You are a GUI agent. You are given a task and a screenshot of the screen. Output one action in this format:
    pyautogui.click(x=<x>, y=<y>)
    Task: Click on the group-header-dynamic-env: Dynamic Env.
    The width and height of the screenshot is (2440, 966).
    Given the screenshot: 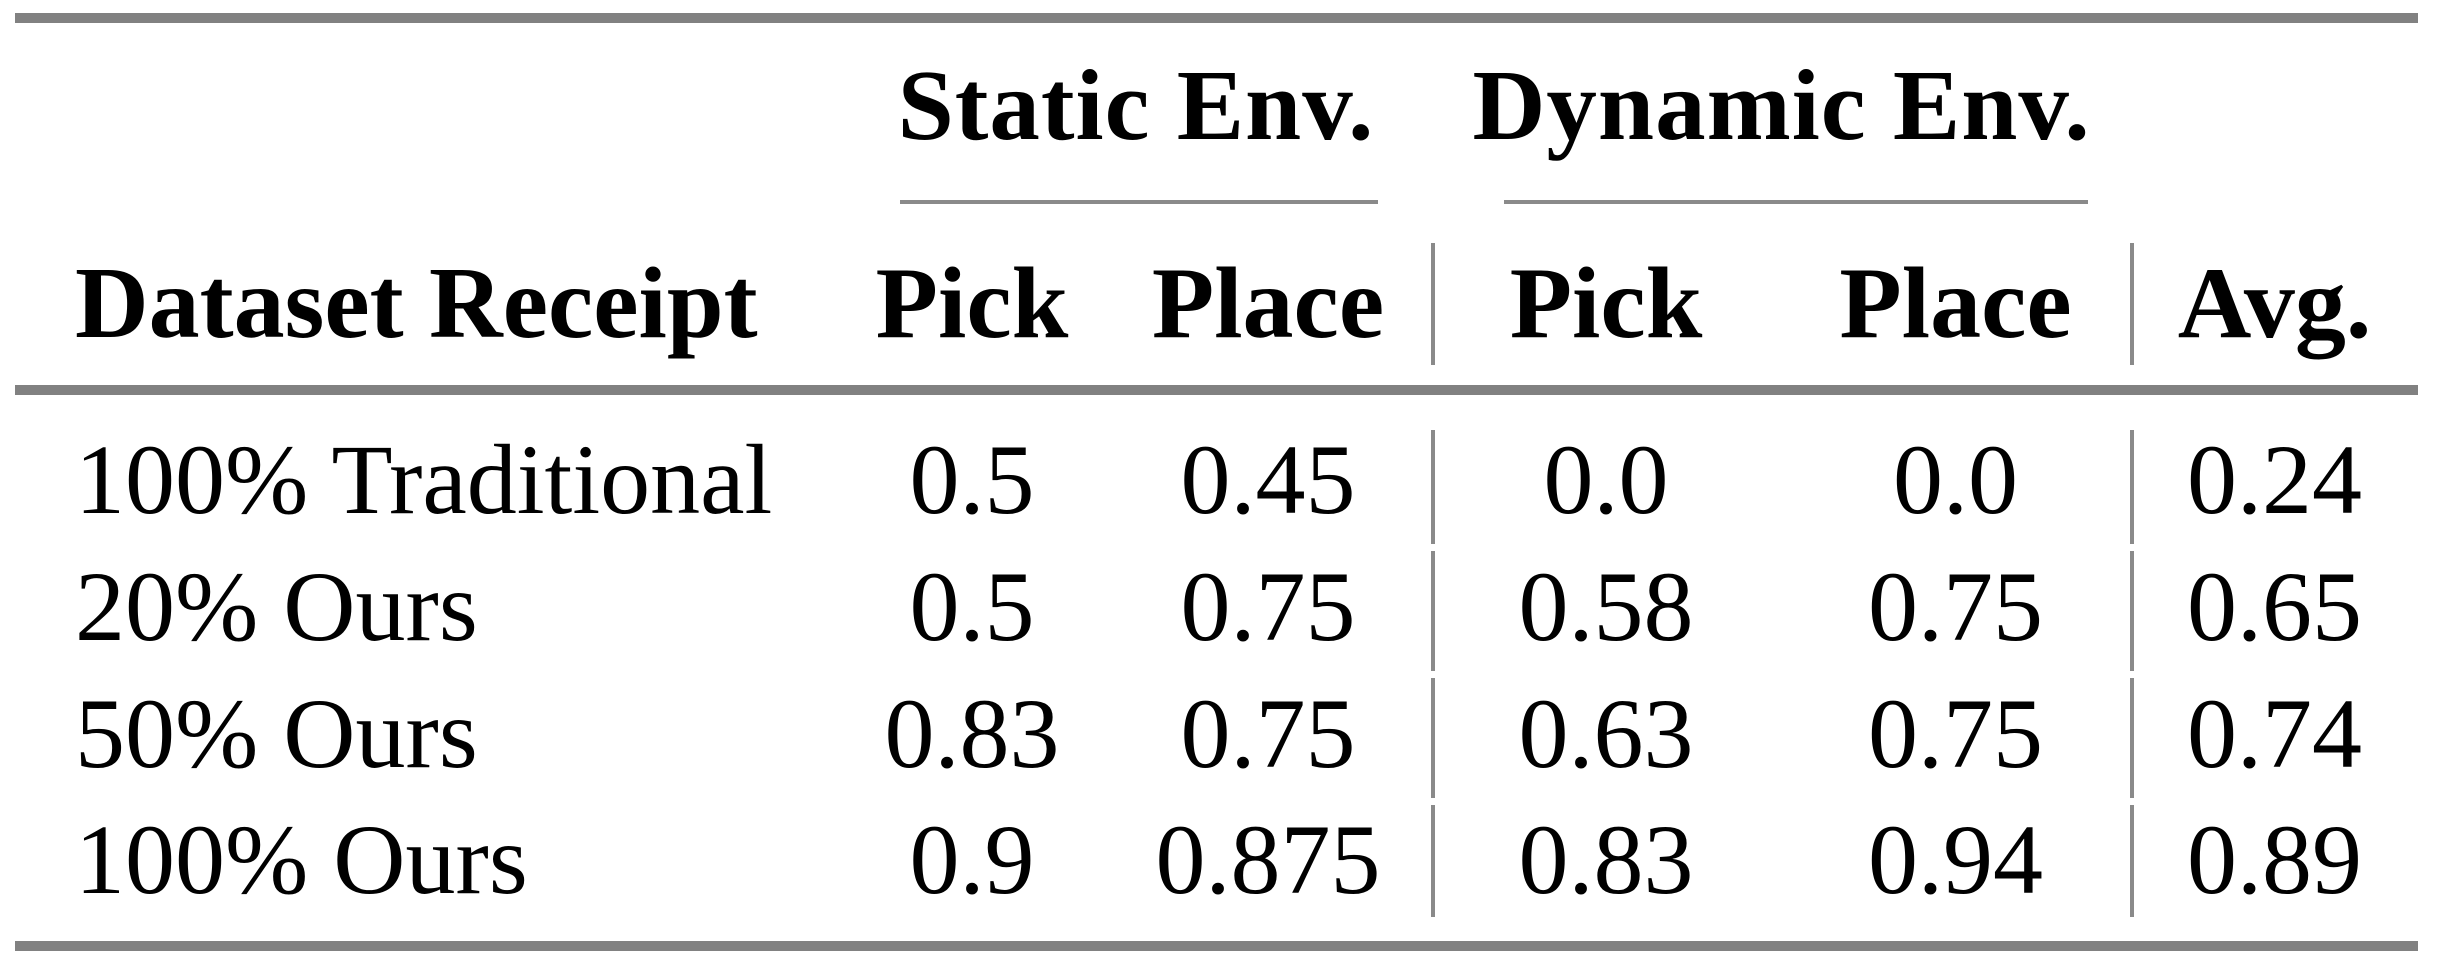 What is the action you would take?
    pyautogui.click(x=1781, y=105)
    